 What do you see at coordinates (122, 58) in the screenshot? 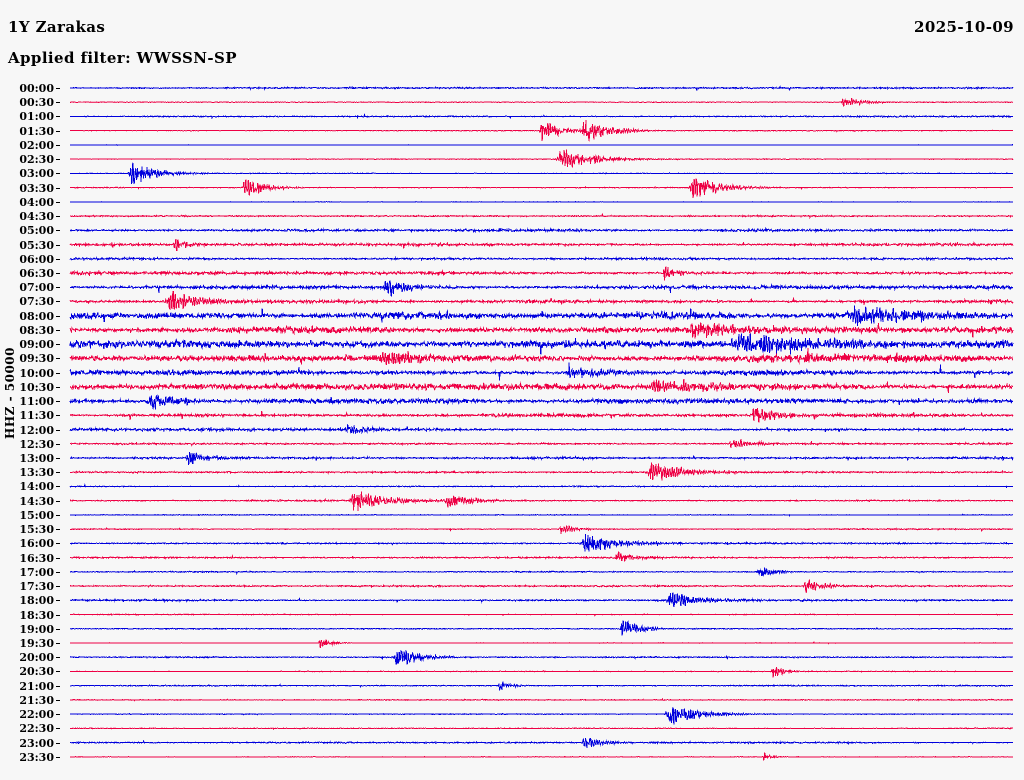
I see `applied-filter-label: Applied filter: WWSSN-SP` at bounding box center [122, 58].